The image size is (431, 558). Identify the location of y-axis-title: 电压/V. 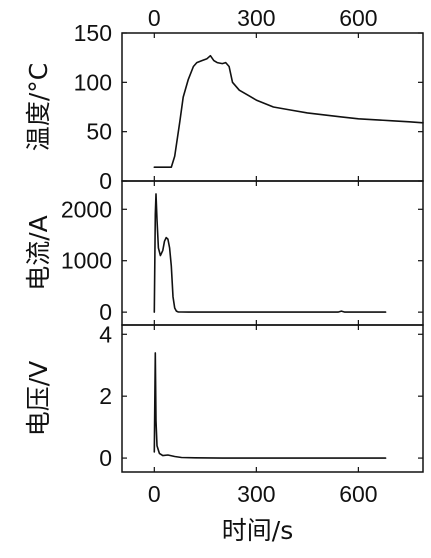
(38, 399).